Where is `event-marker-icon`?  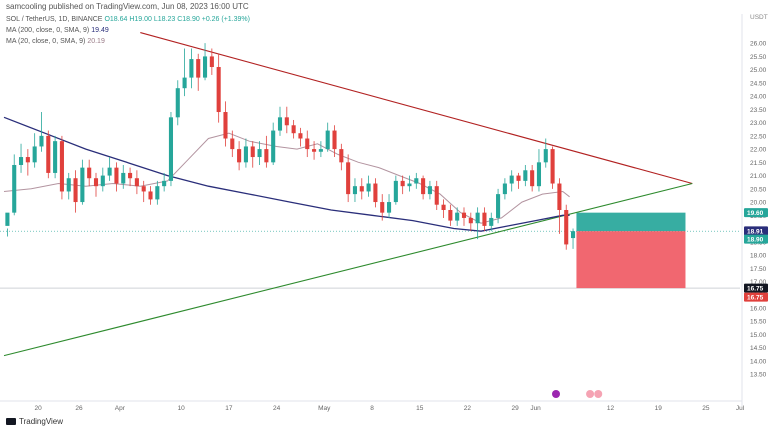
event-marker-icon is located at coordinates (556, 394).